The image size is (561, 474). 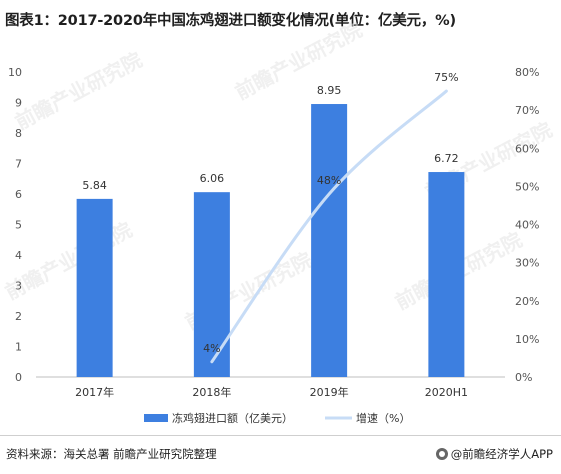 I want to click on legend: 冻鸡翅进口额（亿美元） 增速（%）, so click(x=277, y=418).